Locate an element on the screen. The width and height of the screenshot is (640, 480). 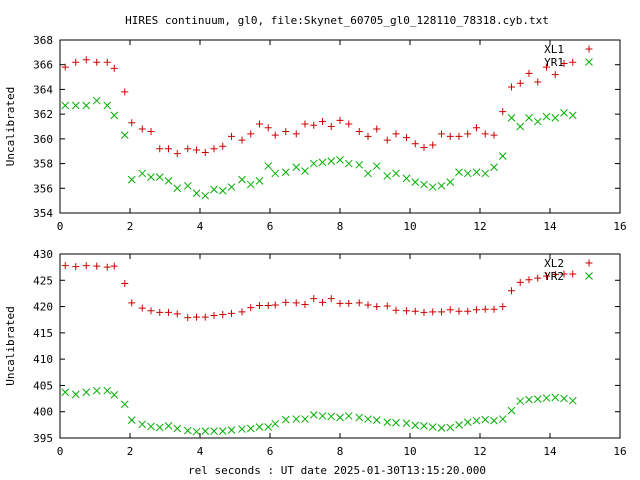
x-tick-label: 0 is located at coordinates (60, 226).